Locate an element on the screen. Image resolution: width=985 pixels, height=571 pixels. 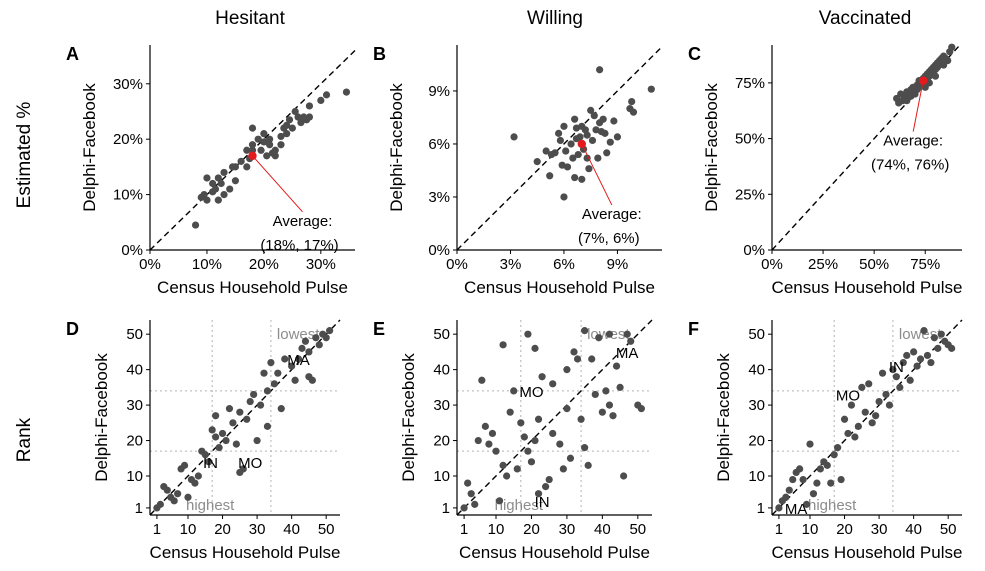
y-tick-label: 20 is located at coordinates (756, 441).